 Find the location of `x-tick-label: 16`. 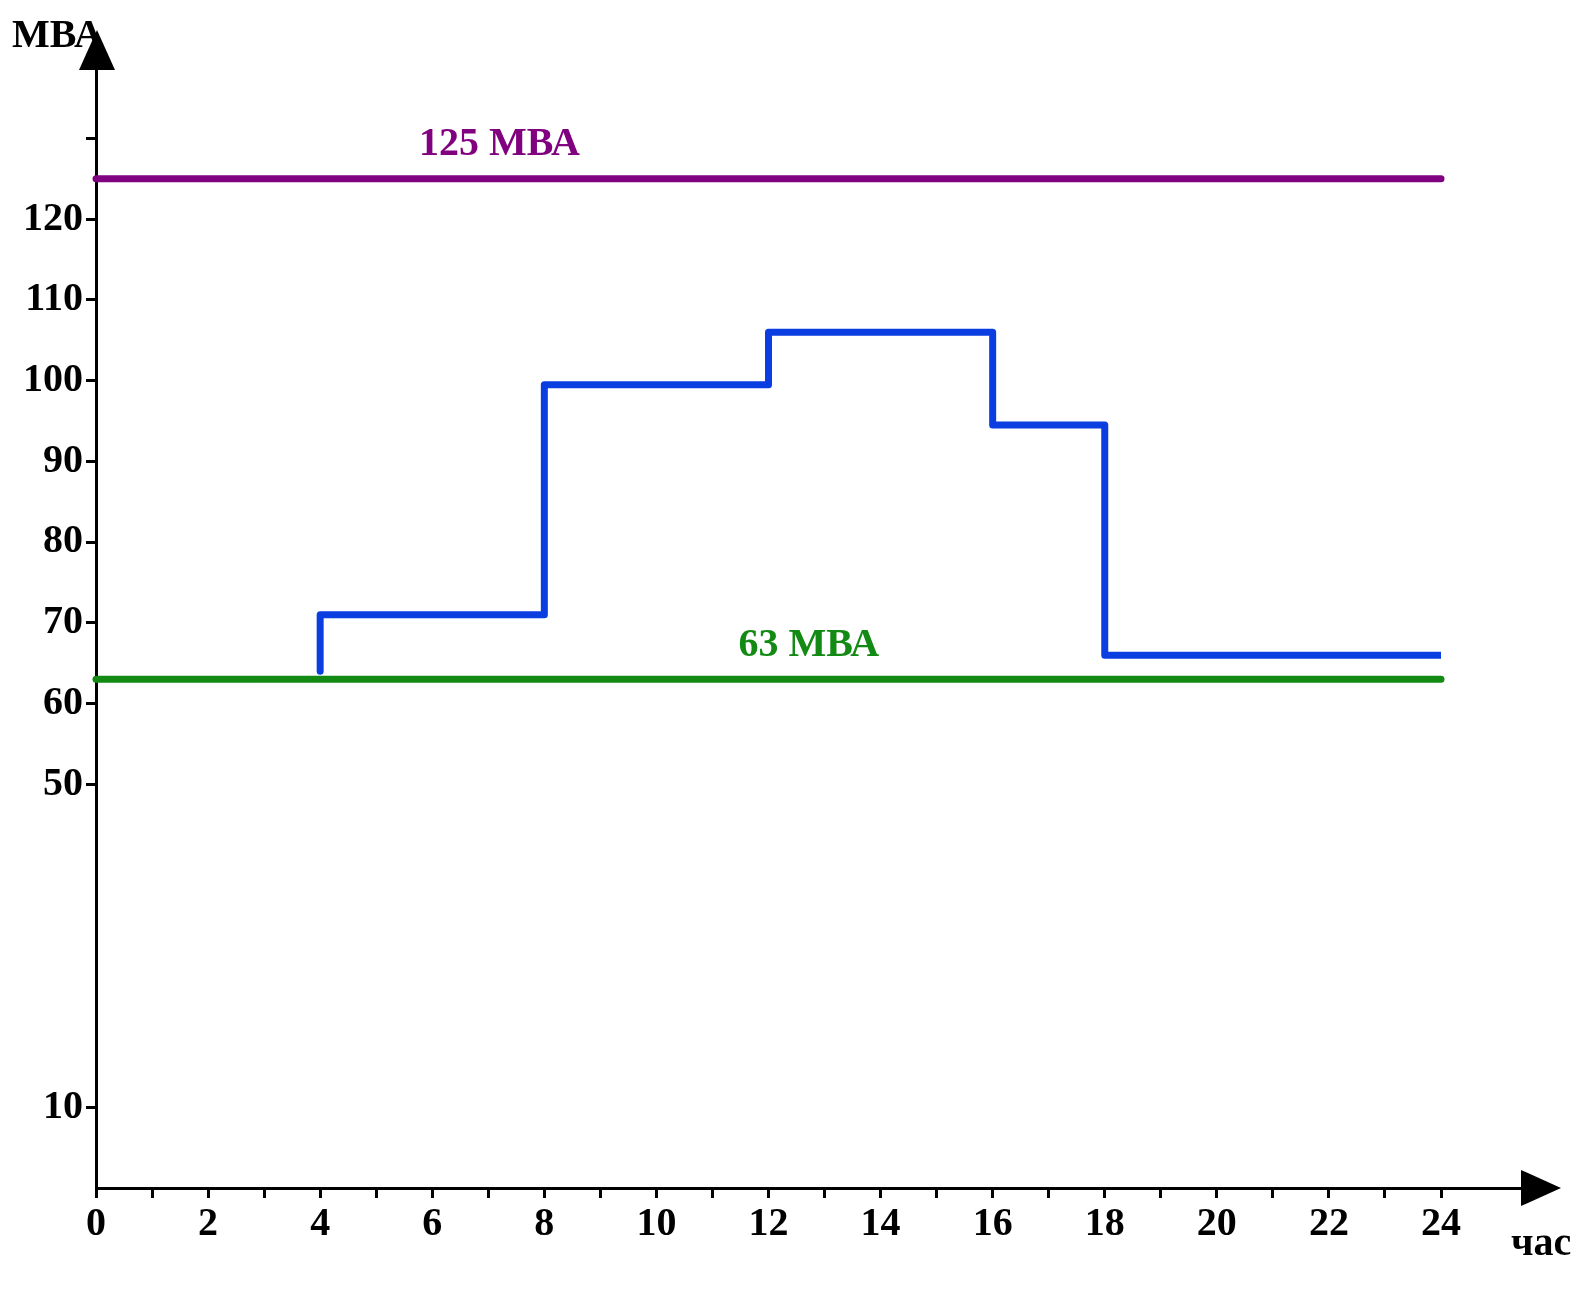

x-tick-label: 16 is located at coordinates (992, 1222).